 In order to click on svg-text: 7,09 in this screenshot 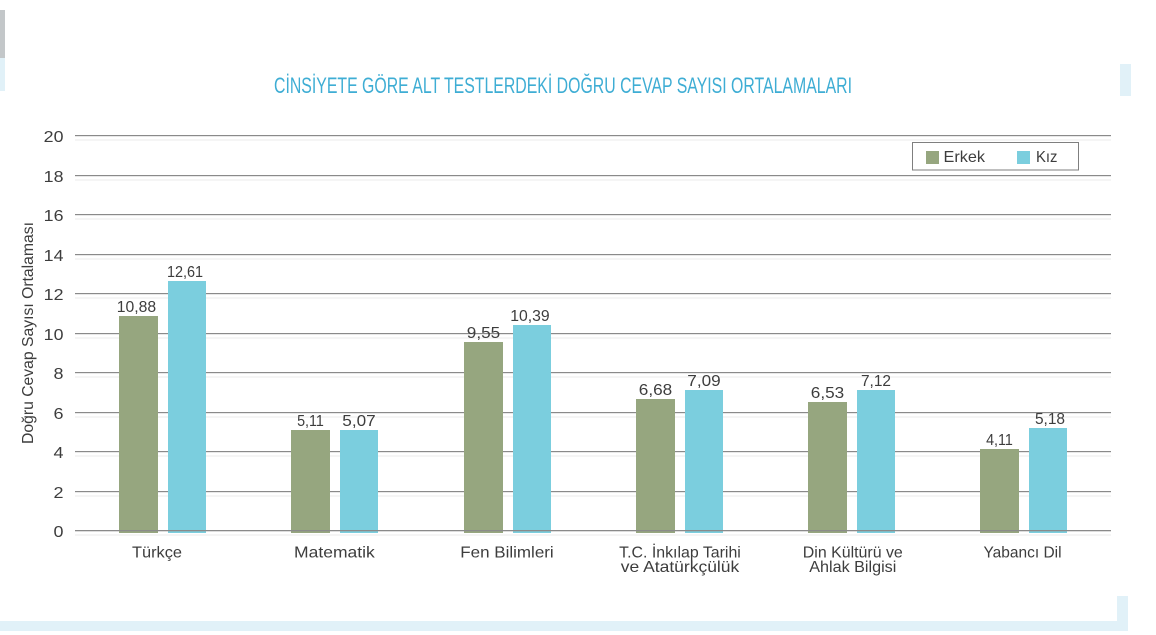, I will do `click(704, 381)`.